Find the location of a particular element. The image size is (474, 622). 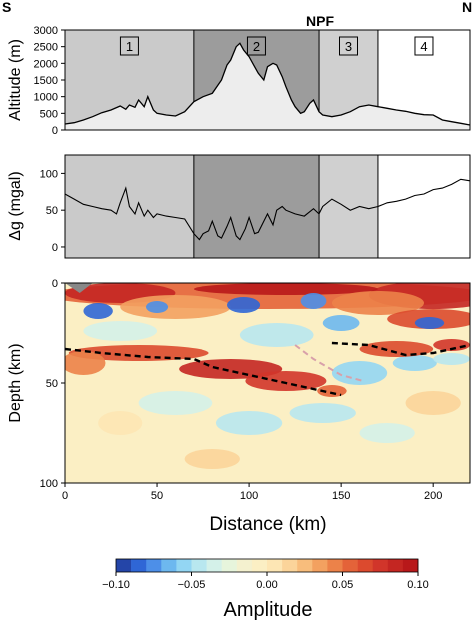

zone-1-label: 1 is located at coordinates (129, 46).